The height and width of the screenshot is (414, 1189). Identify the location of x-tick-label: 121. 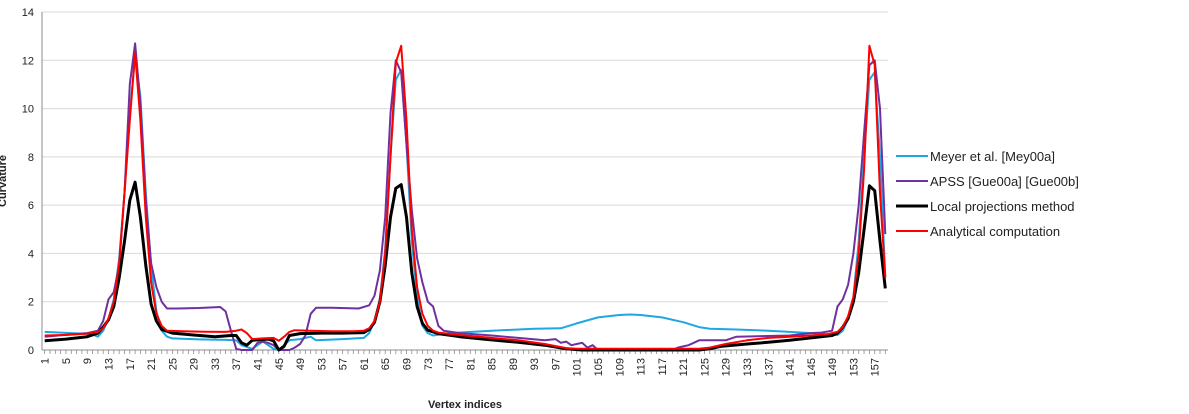
(684, 367).